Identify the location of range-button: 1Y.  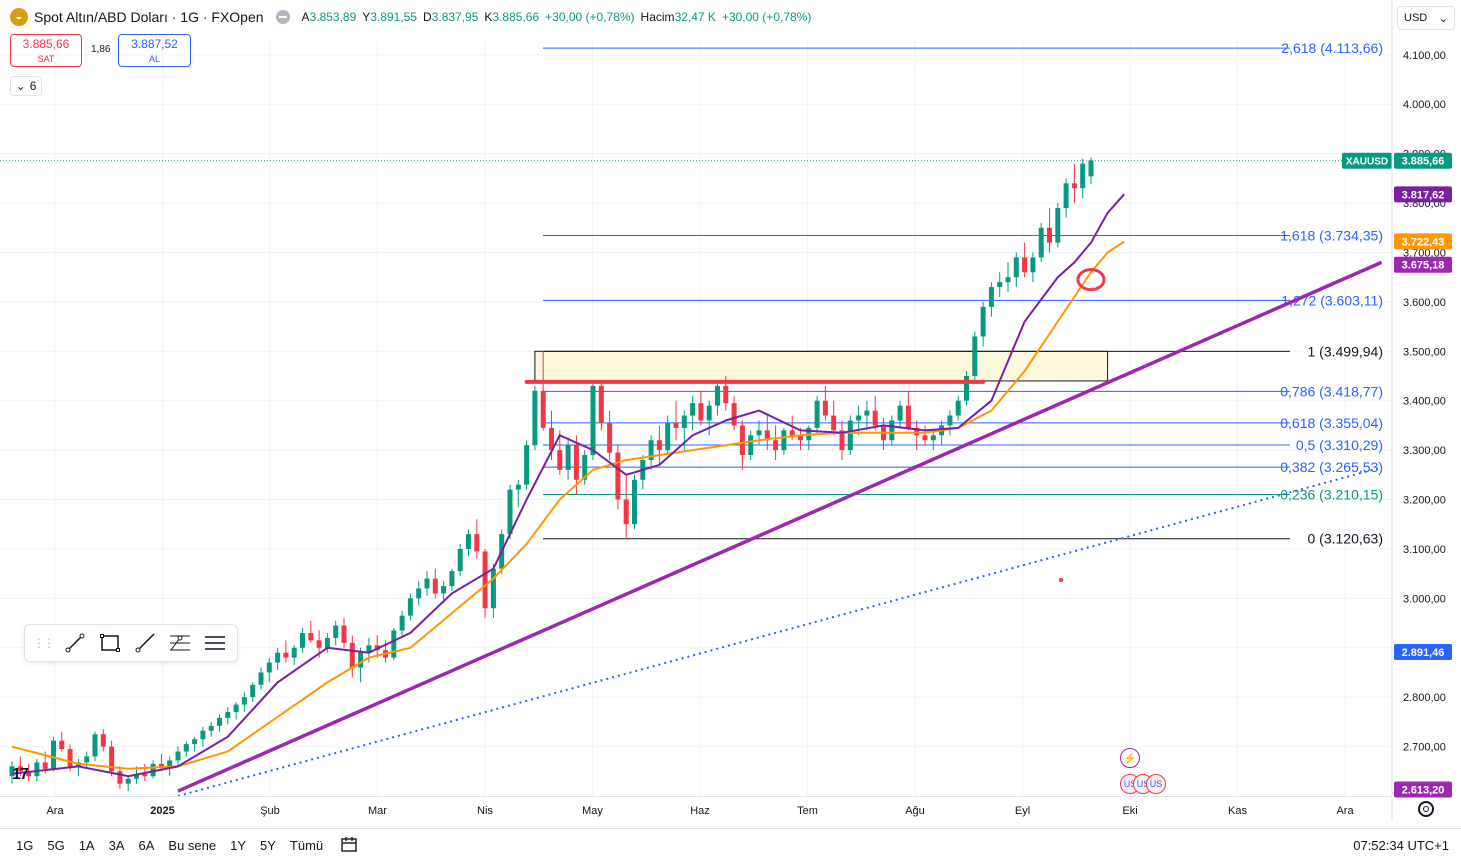
(238, 845).